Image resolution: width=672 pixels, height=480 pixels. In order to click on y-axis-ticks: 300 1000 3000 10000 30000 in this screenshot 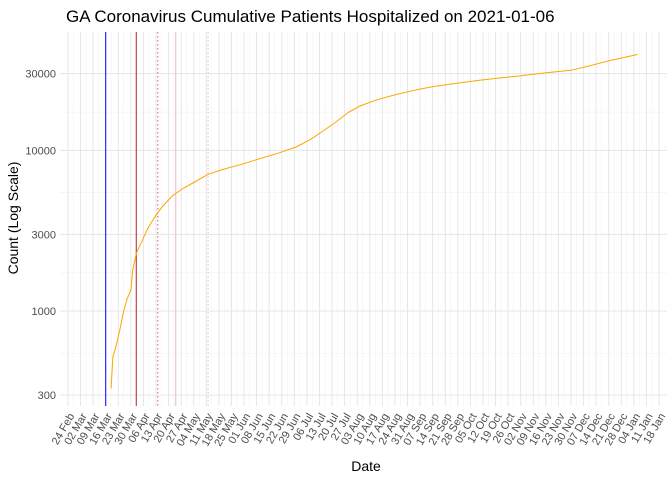, I will do `click(40, 236)`.